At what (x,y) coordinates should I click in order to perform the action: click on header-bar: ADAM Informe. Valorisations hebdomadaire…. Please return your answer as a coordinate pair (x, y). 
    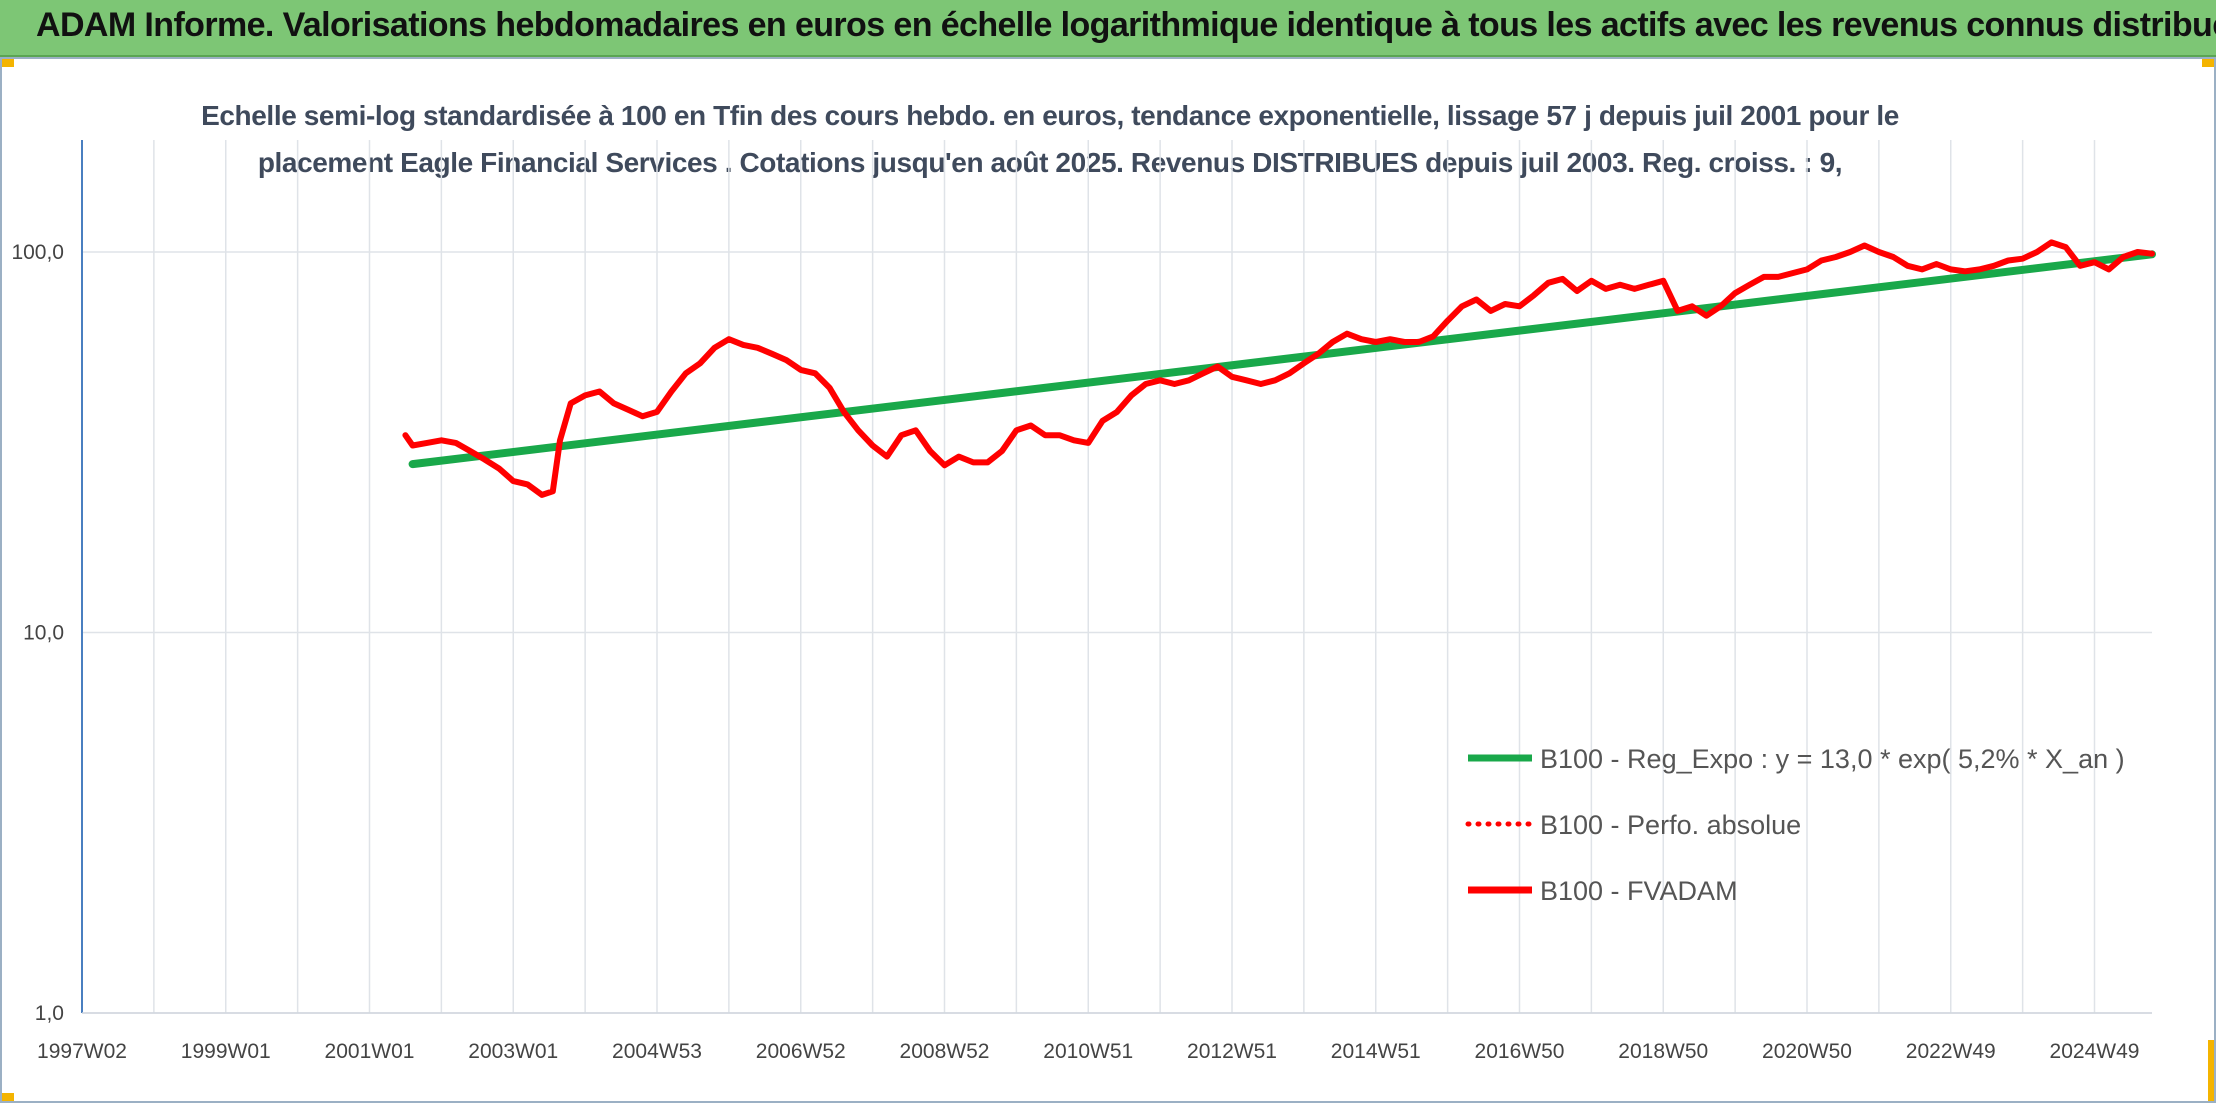
    Looking at the image, I should click on (1108, 28).